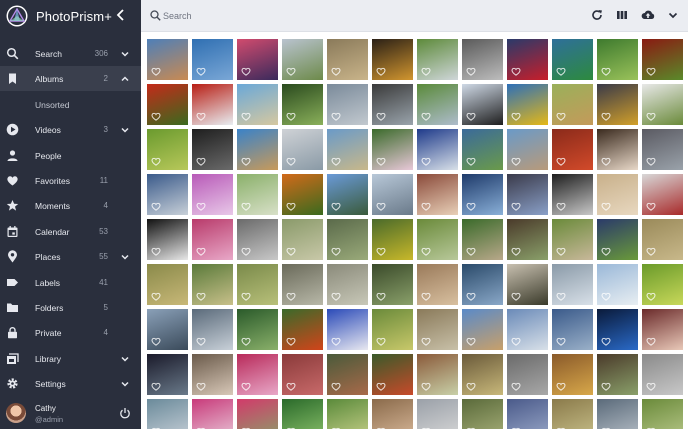  Describe the element at coordinates (648, 15) in the screenshot. I see `upload-icon` at that location.